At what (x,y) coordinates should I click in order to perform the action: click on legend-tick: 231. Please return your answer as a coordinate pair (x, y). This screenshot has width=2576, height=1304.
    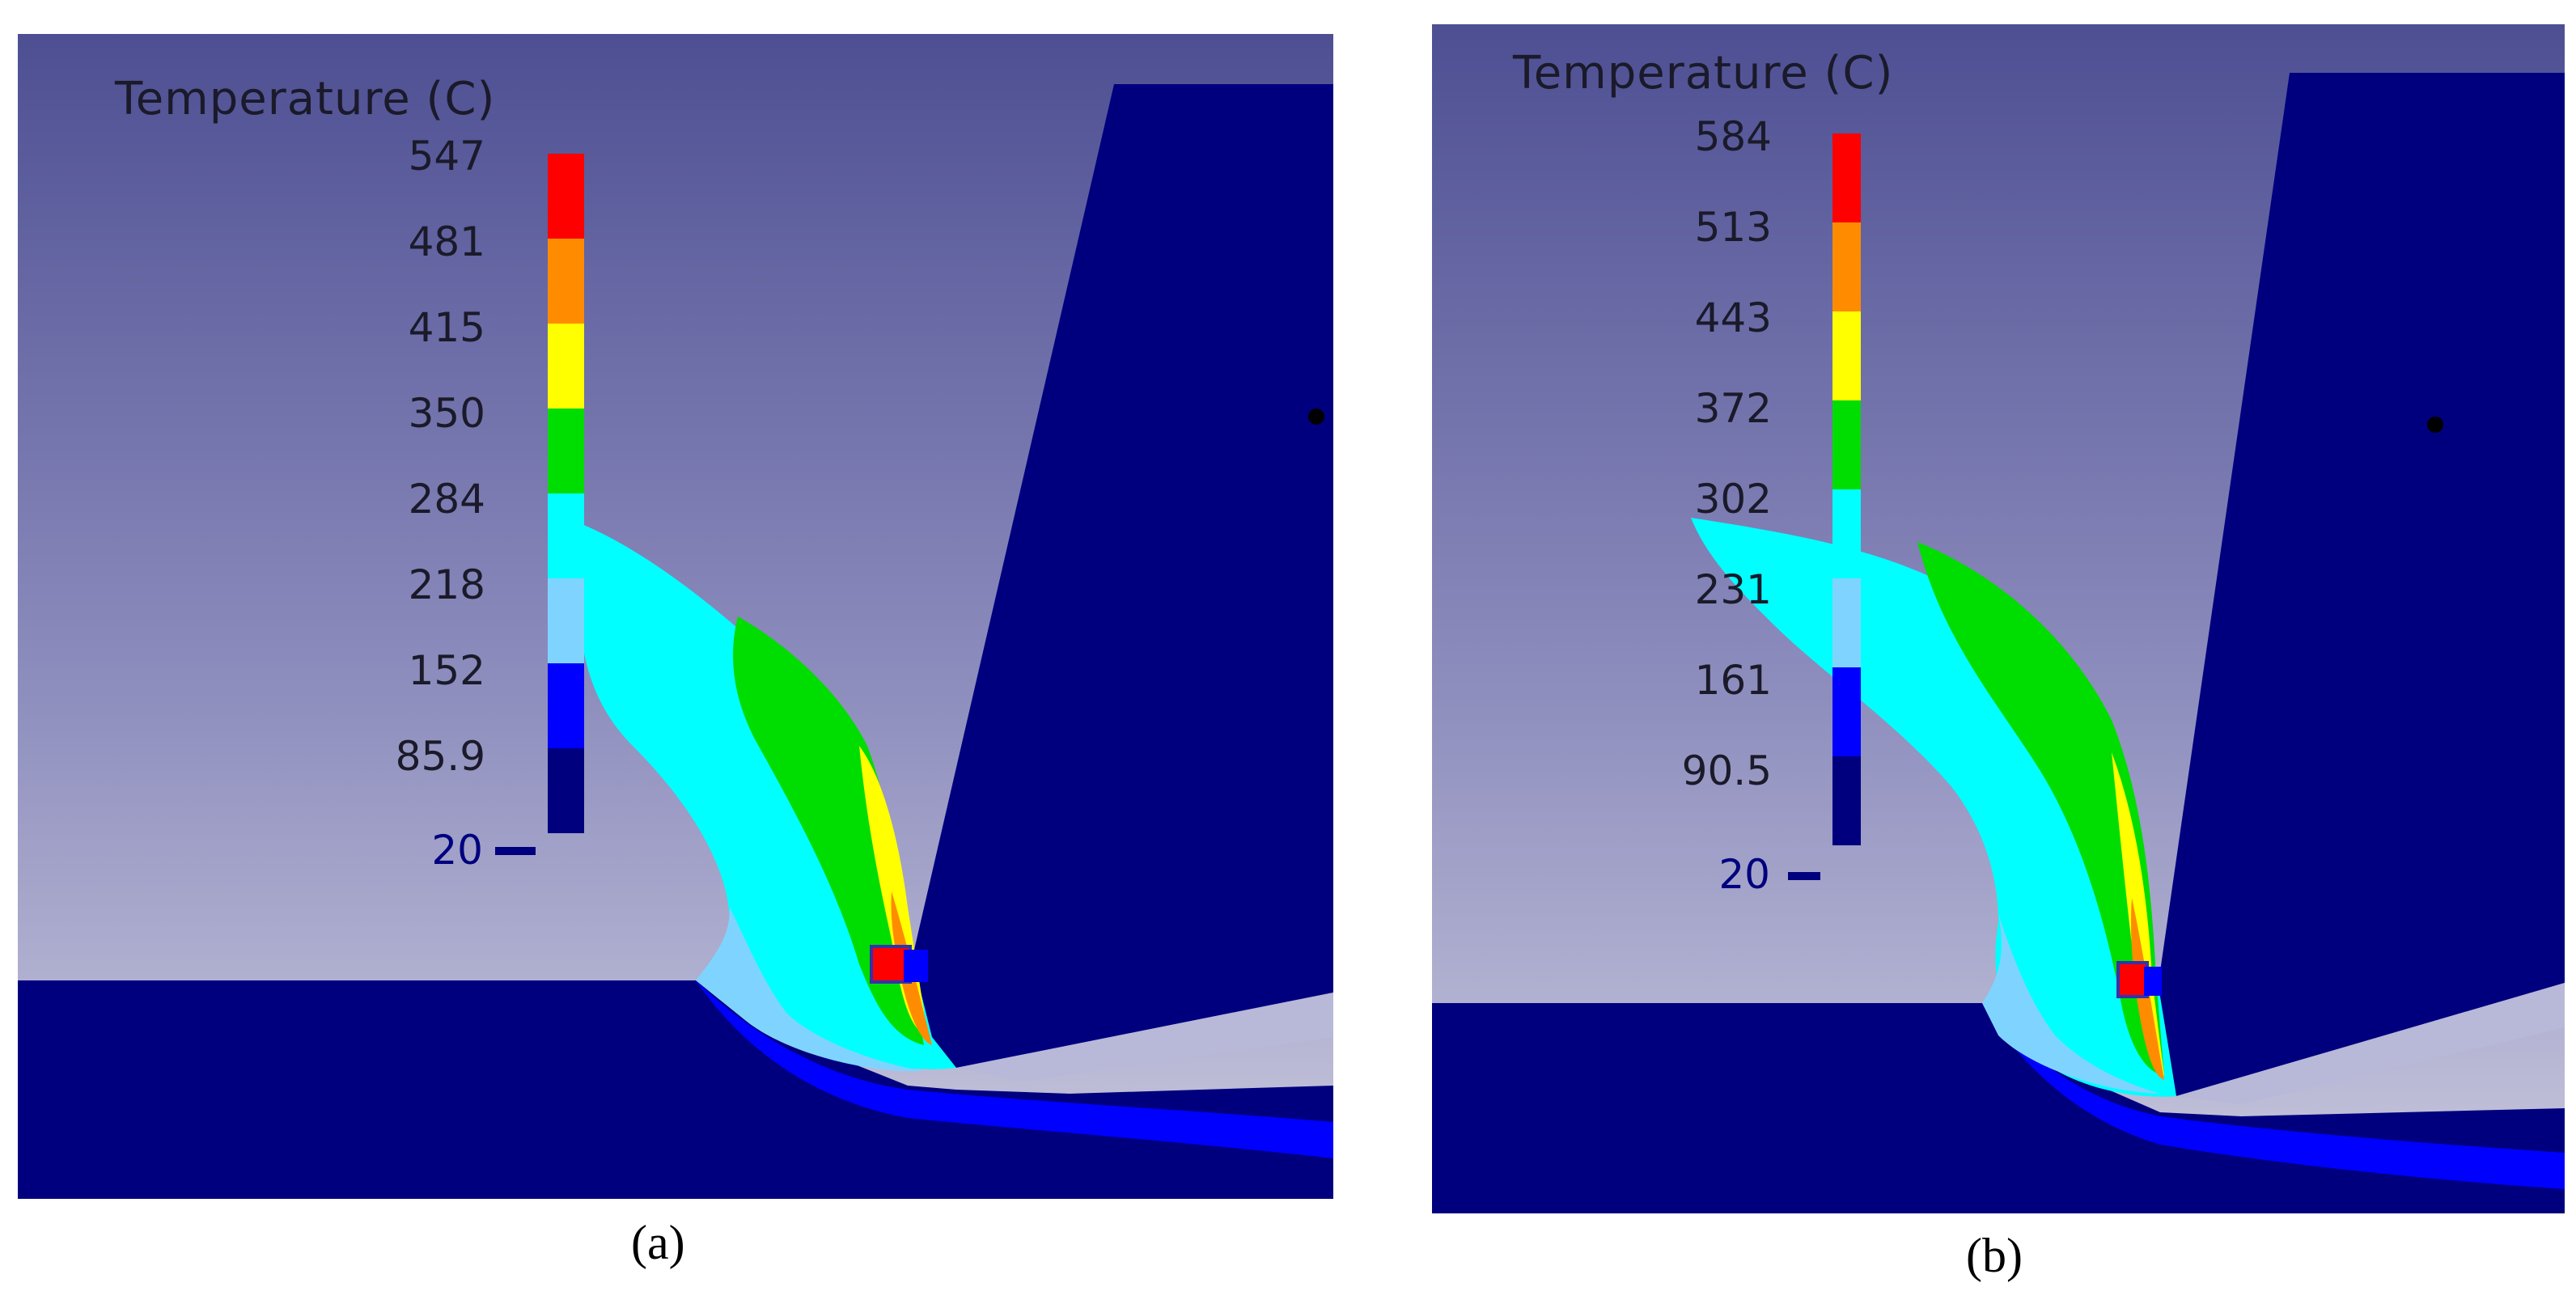
    Looking at the image, I should click on (1733, 589).